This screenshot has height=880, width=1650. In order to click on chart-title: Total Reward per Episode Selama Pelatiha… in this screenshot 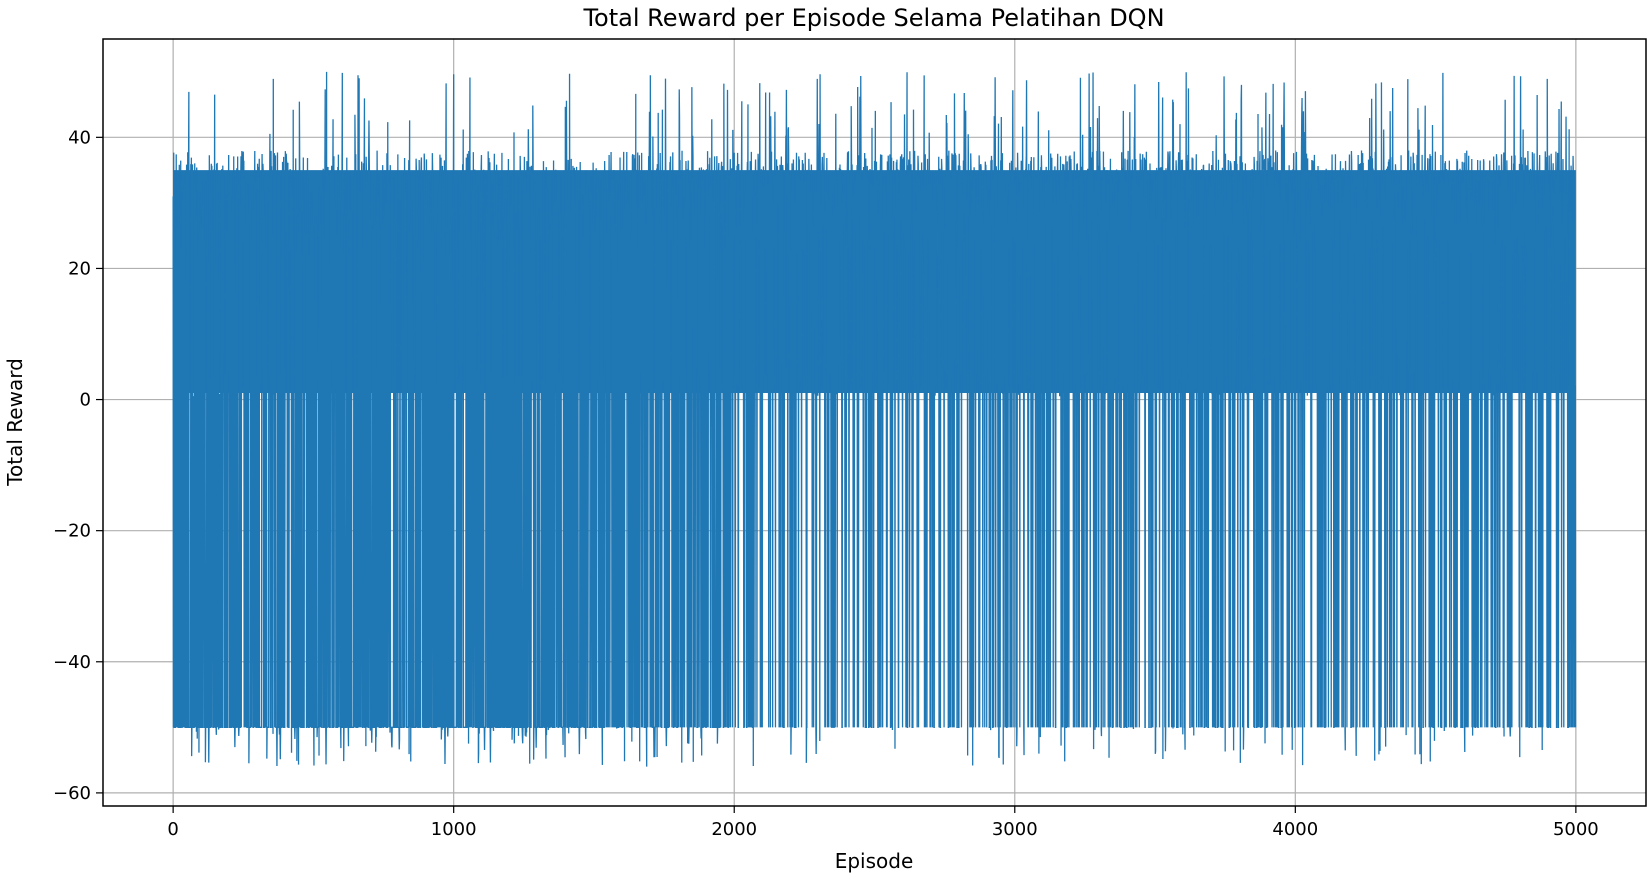, I will do `click(873, 18)`.